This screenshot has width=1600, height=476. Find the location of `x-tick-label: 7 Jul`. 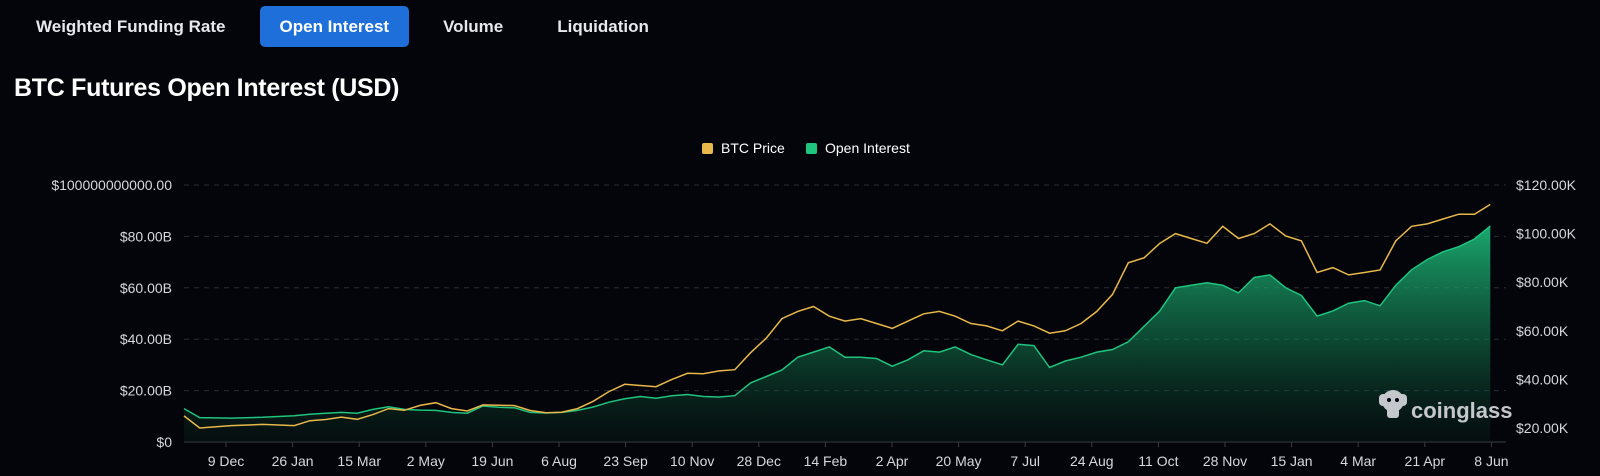

x-tick-label: 7 Jul is located at coordinates (1025, 461).